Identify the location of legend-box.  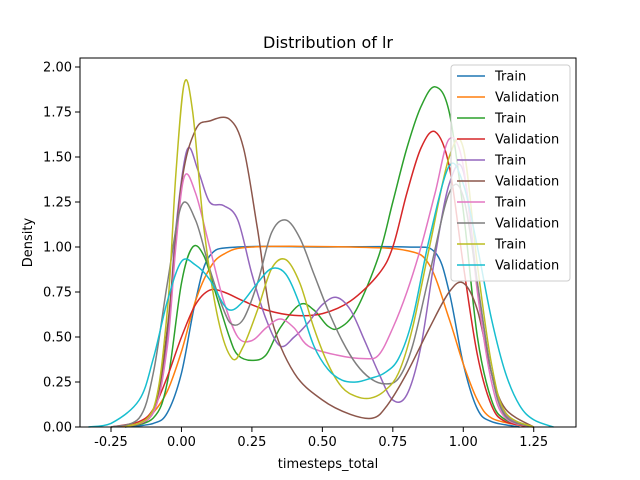
(510, 173).